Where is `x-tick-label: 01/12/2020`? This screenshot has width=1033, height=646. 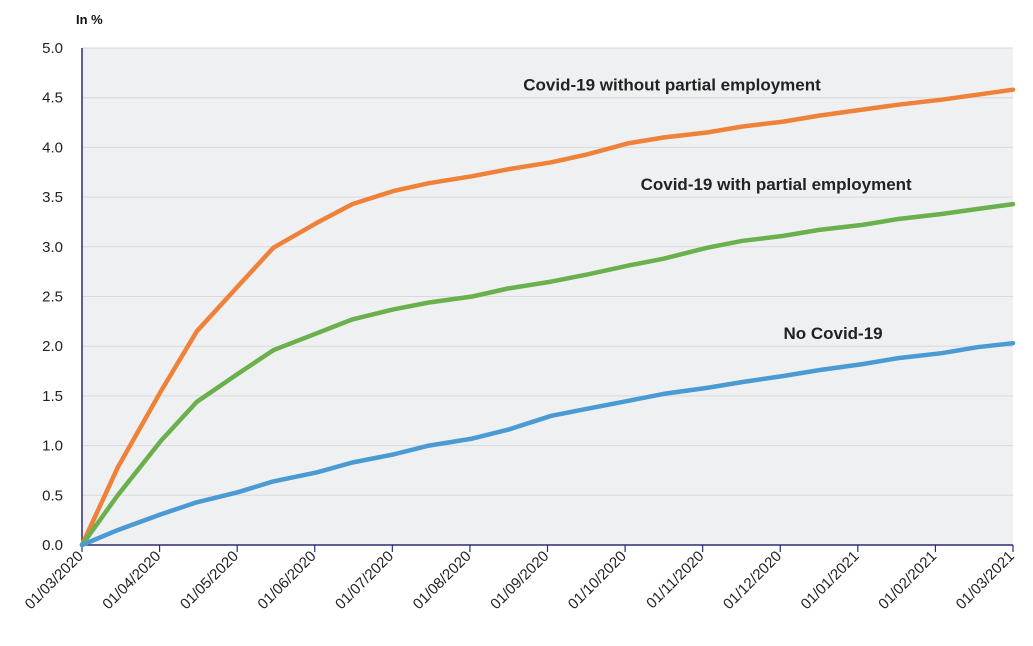 x-tick-label: 01/12/2020 is located at coordinates (752, 580).